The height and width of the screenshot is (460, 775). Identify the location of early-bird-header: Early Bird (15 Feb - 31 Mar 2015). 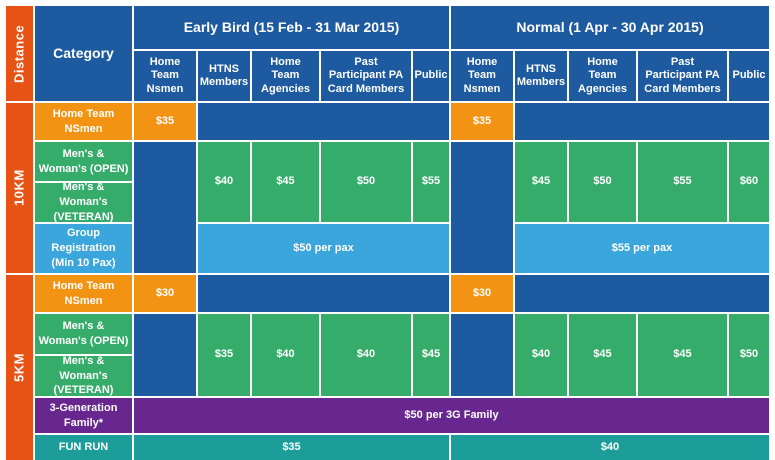
(291, 27).